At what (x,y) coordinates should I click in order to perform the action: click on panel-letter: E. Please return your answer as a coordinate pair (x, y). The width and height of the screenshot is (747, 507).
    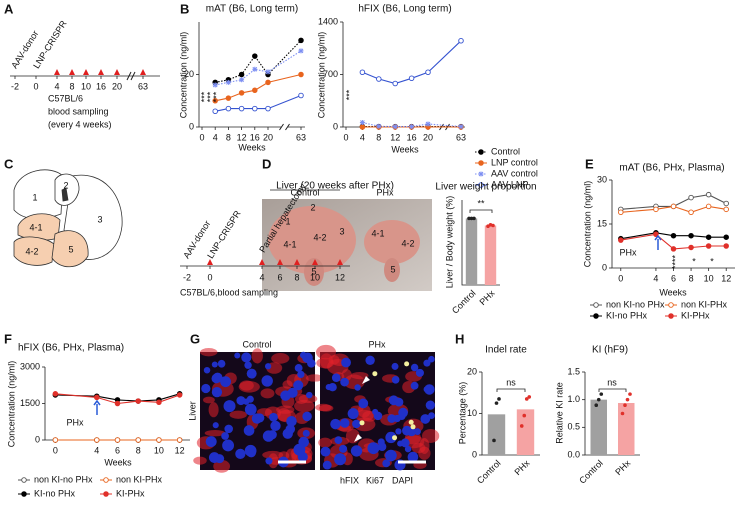
    Looking at the image, I should click on (589, 163).